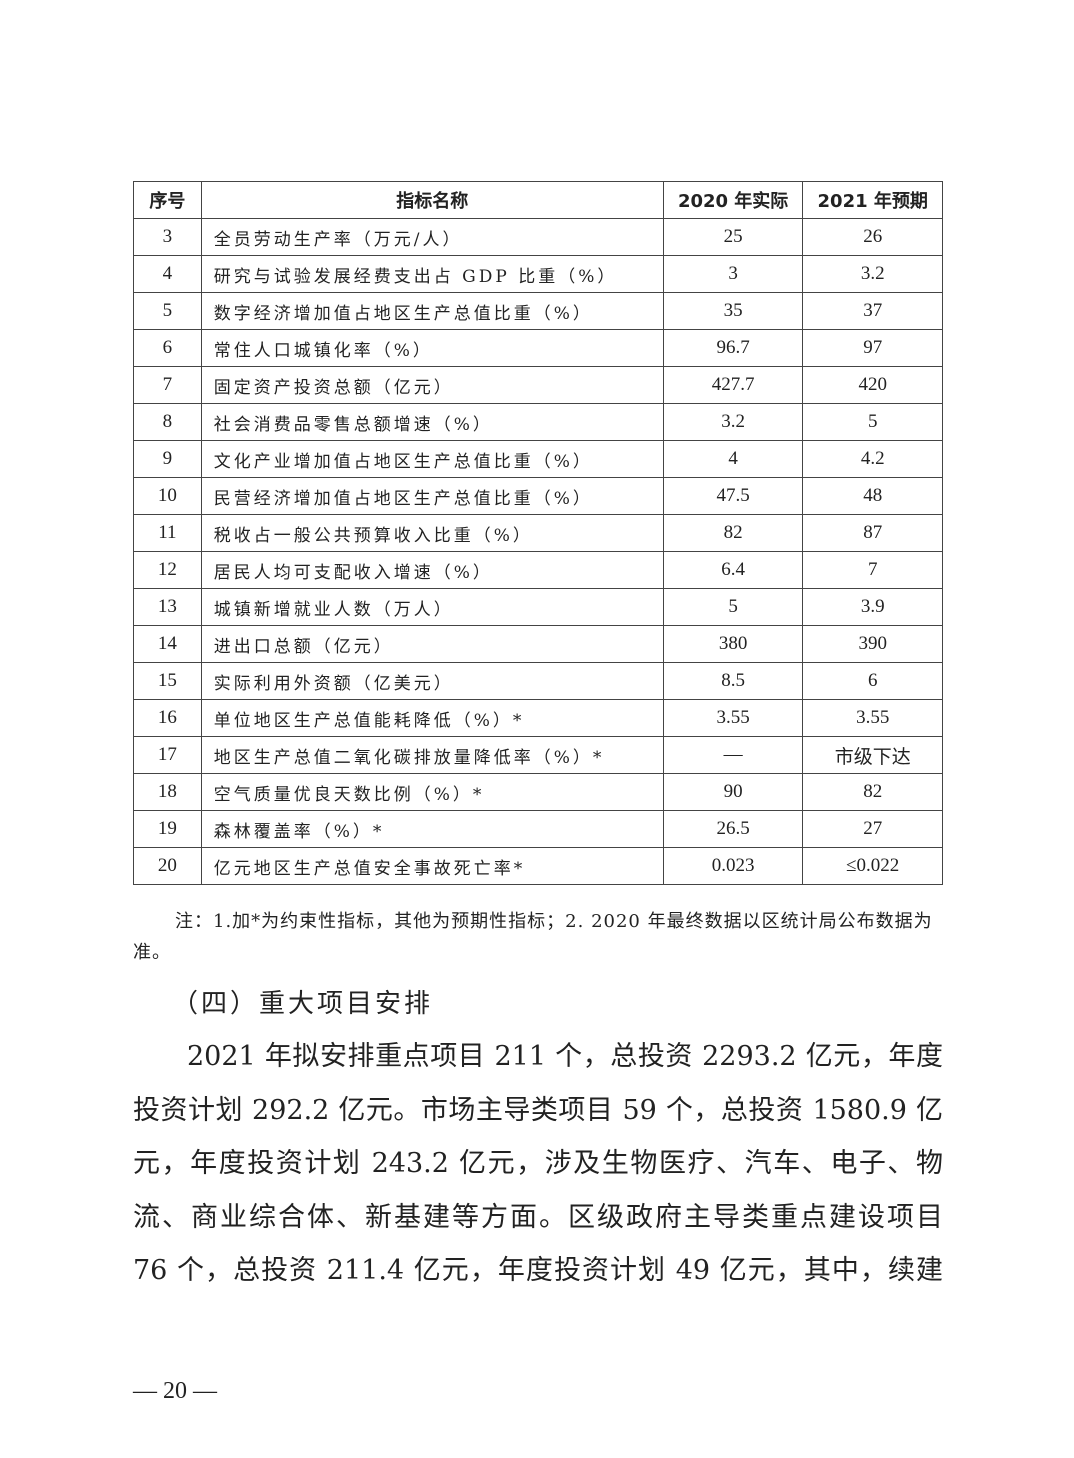 Image resolution: width=1074 pixels, height=1458 pixels. Describe the element at coordinates (733, 385) in the screenshot. I see `cell-2020-actual: 427.7` at that location.